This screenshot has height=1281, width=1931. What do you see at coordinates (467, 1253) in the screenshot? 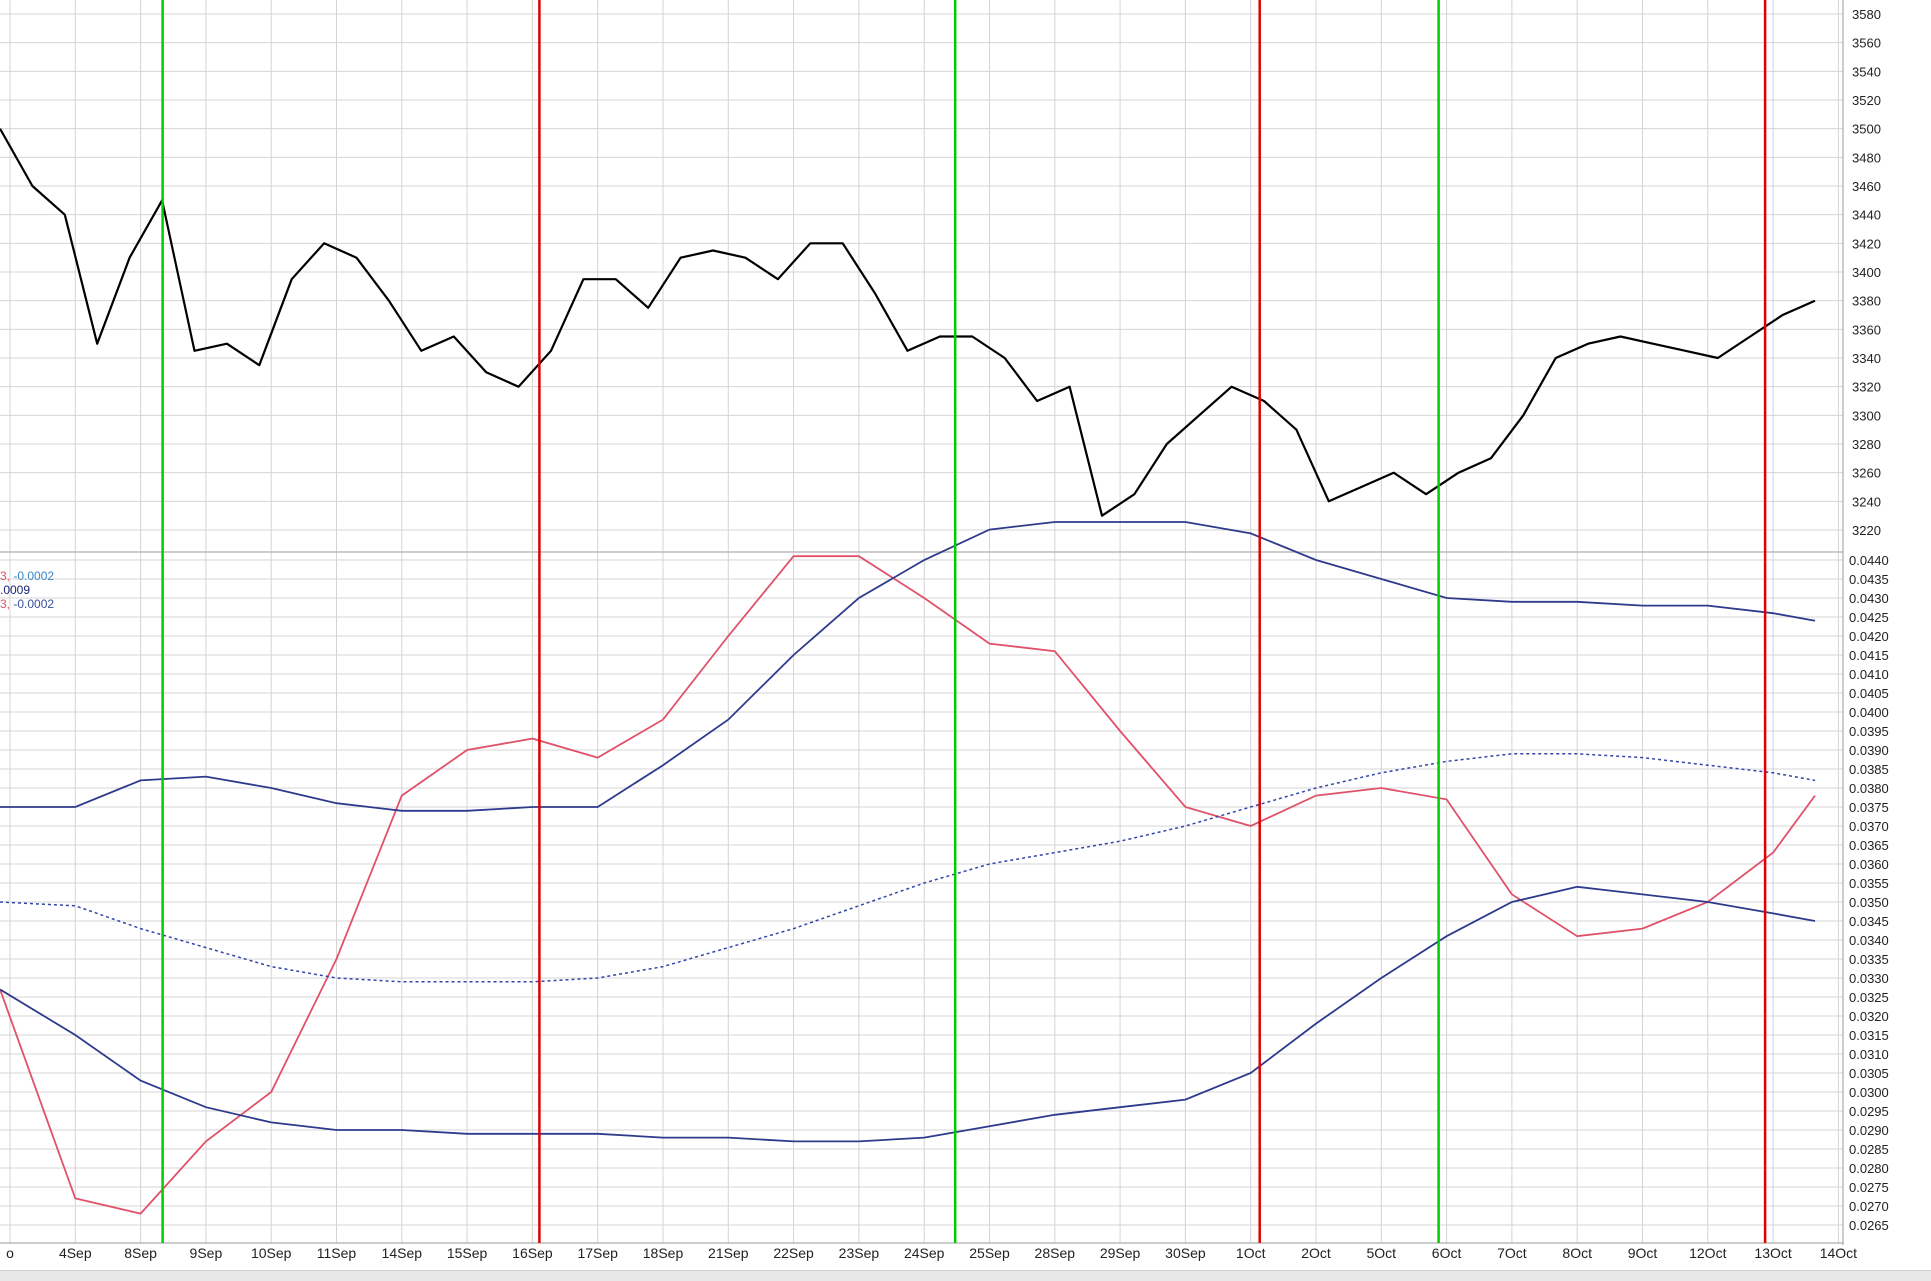
I see `x-tick-label: 15Sep` at bounding box center [467, 1253].